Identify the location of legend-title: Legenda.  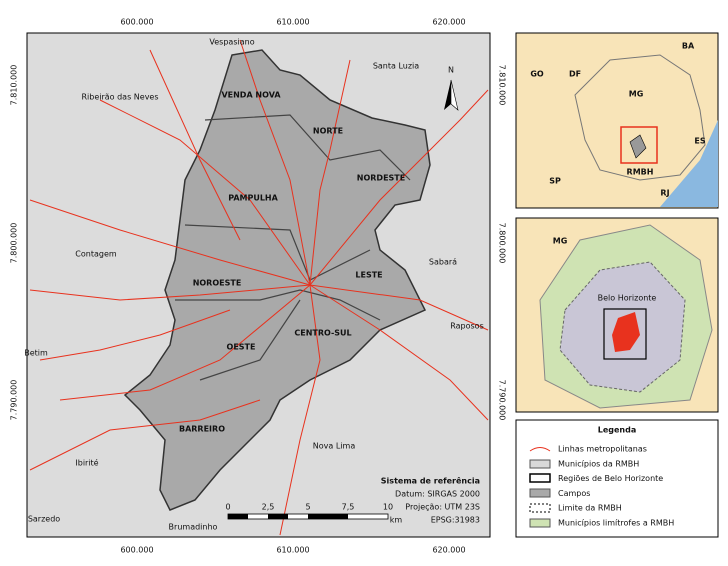
(617, 430).